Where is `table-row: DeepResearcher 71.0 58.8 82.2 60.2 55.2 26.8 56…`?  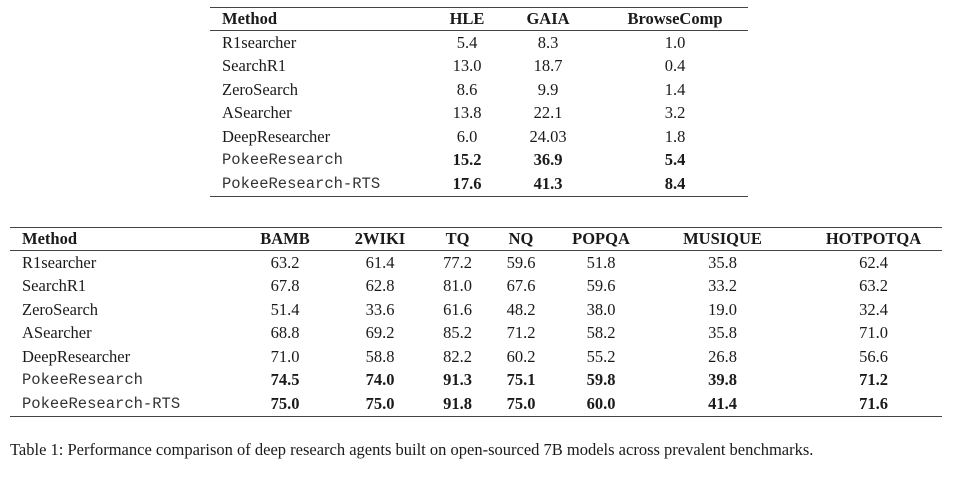
table-row: DeepResearcher 71.0 58.8 82.2 60.2 55.2 26.8 56… is located at coordinates (476, 357).